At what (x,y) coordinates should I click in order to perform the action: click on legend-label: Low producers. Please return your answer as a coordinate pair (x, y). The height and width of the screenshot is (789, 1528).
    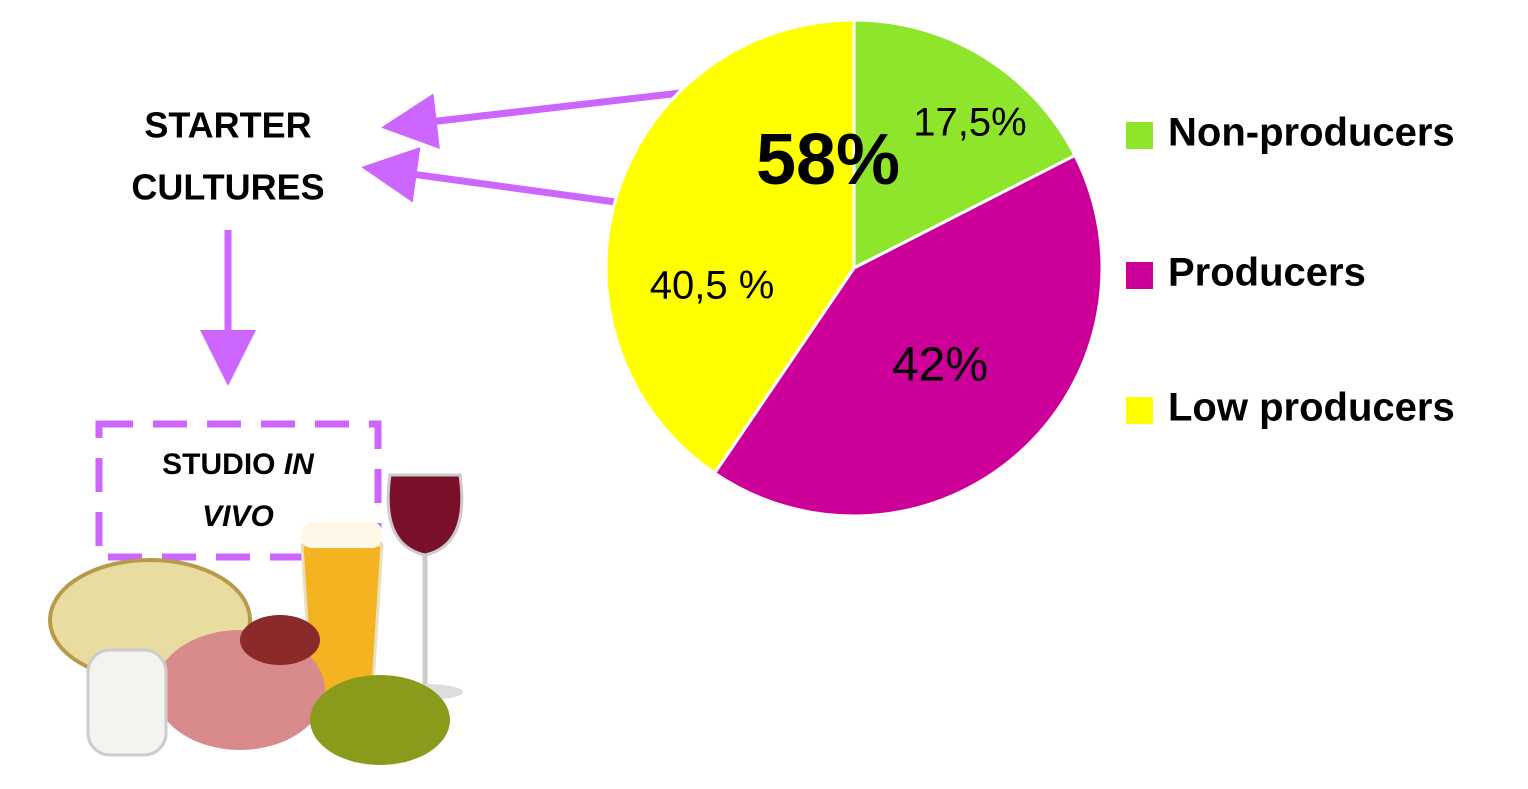
    Looking at the image, I should click on (1311, 408).